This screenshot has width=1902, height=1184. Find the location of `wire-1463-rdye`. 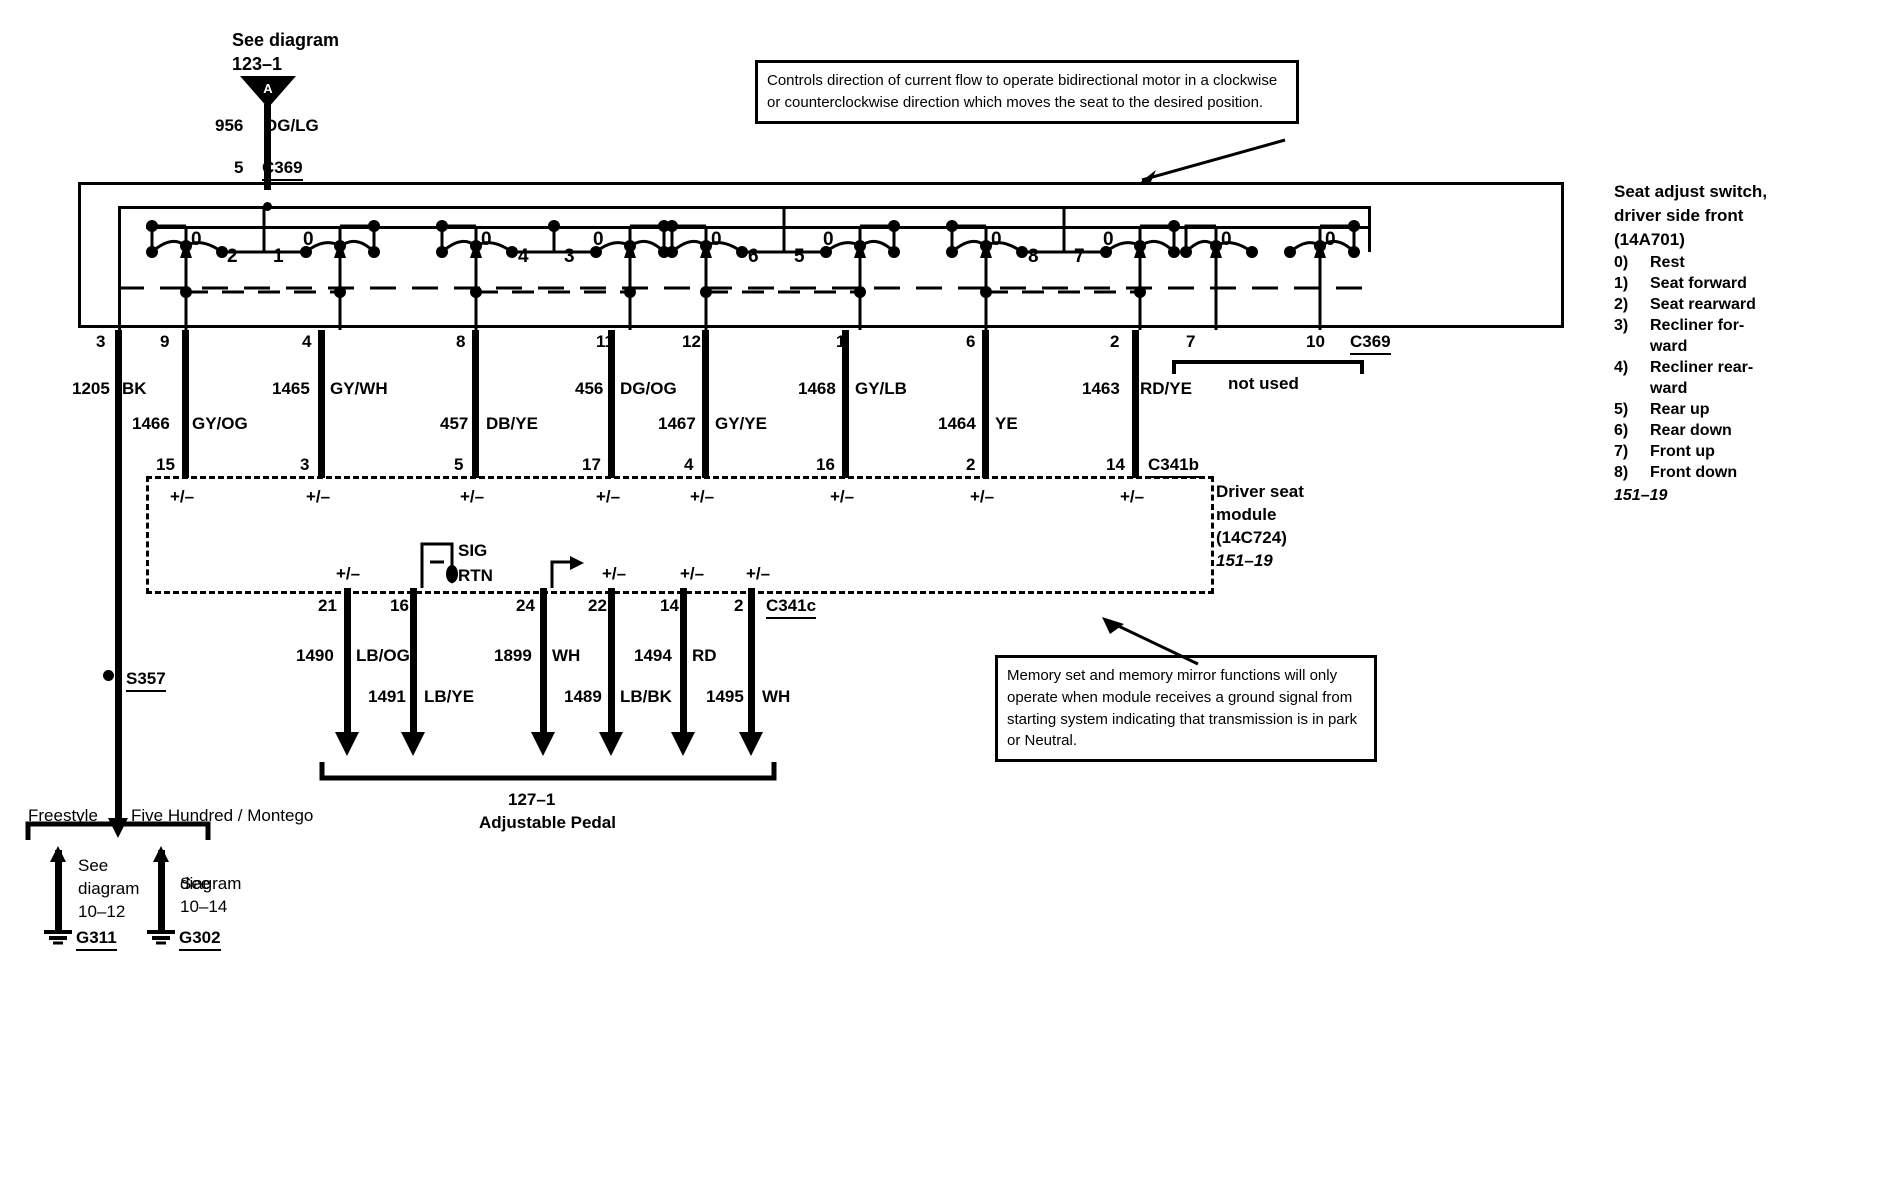

wire-1463-rdye is located at coordinates (1135, 404).